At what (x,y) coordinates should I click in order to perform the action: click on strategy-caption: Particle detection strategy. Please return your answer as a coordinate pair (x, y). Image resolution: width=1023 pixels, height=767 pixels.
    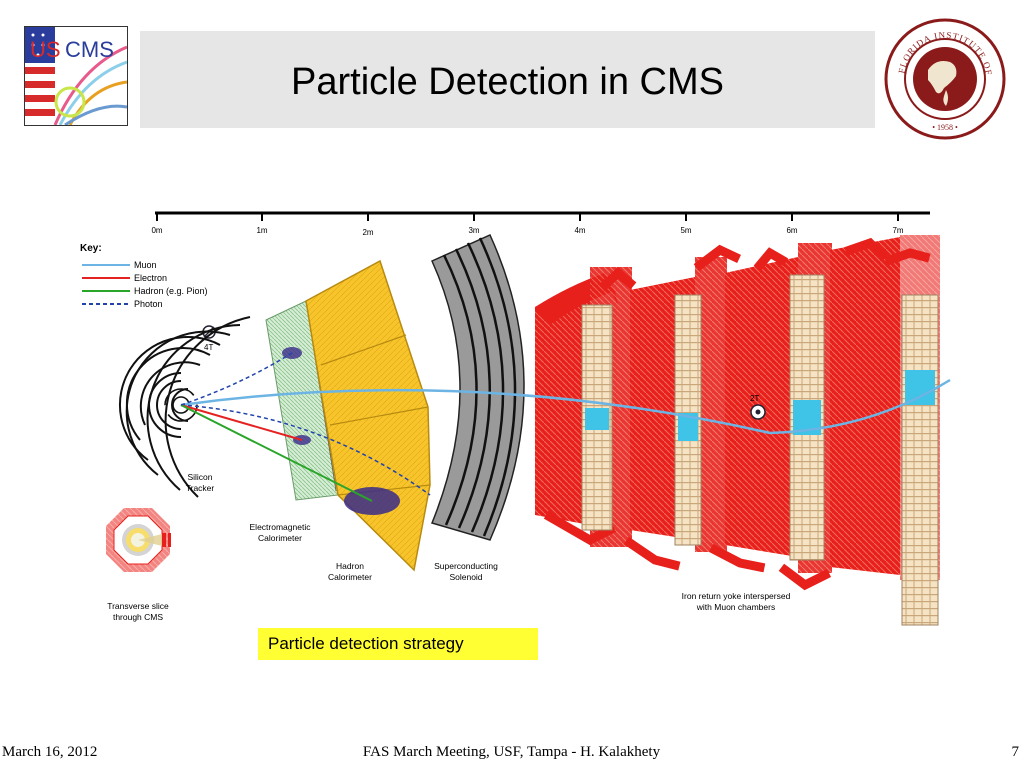
    Looking at the image, I should click on (398, 644).